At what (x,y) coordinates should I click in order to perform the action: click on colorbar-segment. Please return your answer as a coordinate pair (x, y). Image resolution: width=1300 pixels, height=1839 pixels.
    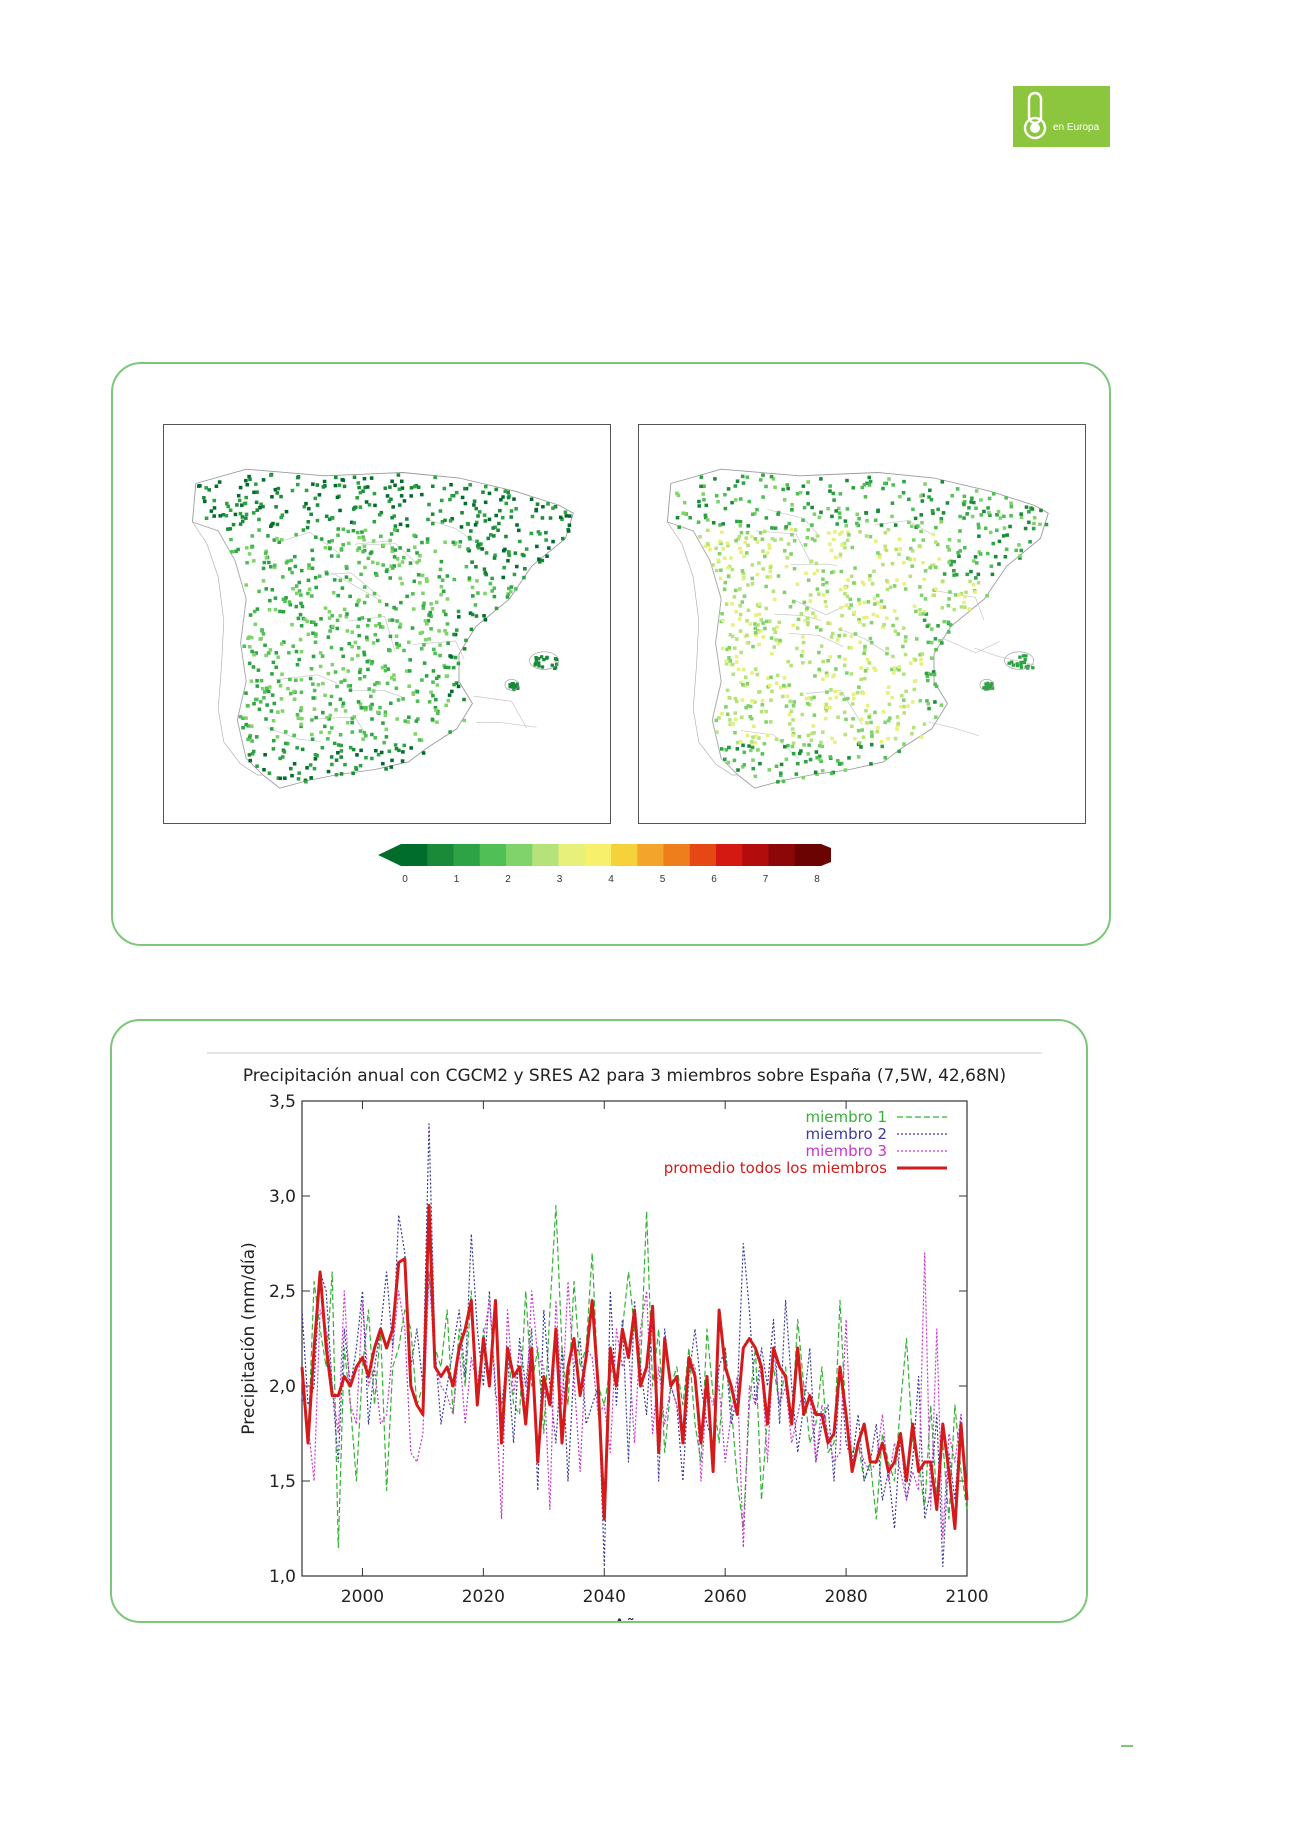
    Looking at the image, I should click on (755, 855).